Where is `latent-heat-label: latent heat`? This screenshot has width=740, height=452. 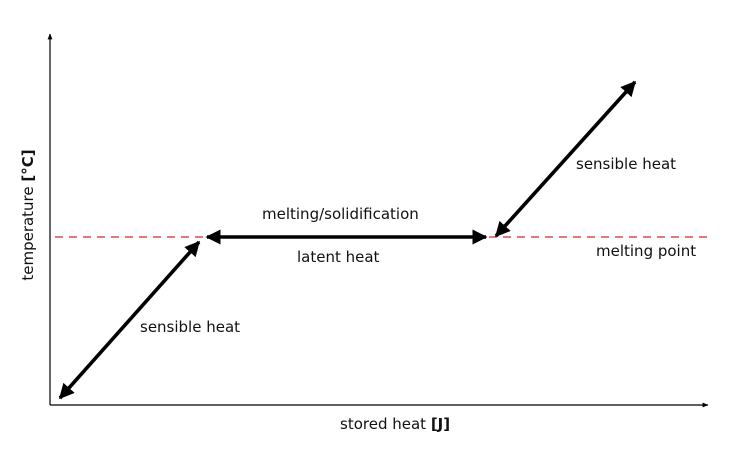 latent-heat-label: latent heat is located at coordinates (338, 257).